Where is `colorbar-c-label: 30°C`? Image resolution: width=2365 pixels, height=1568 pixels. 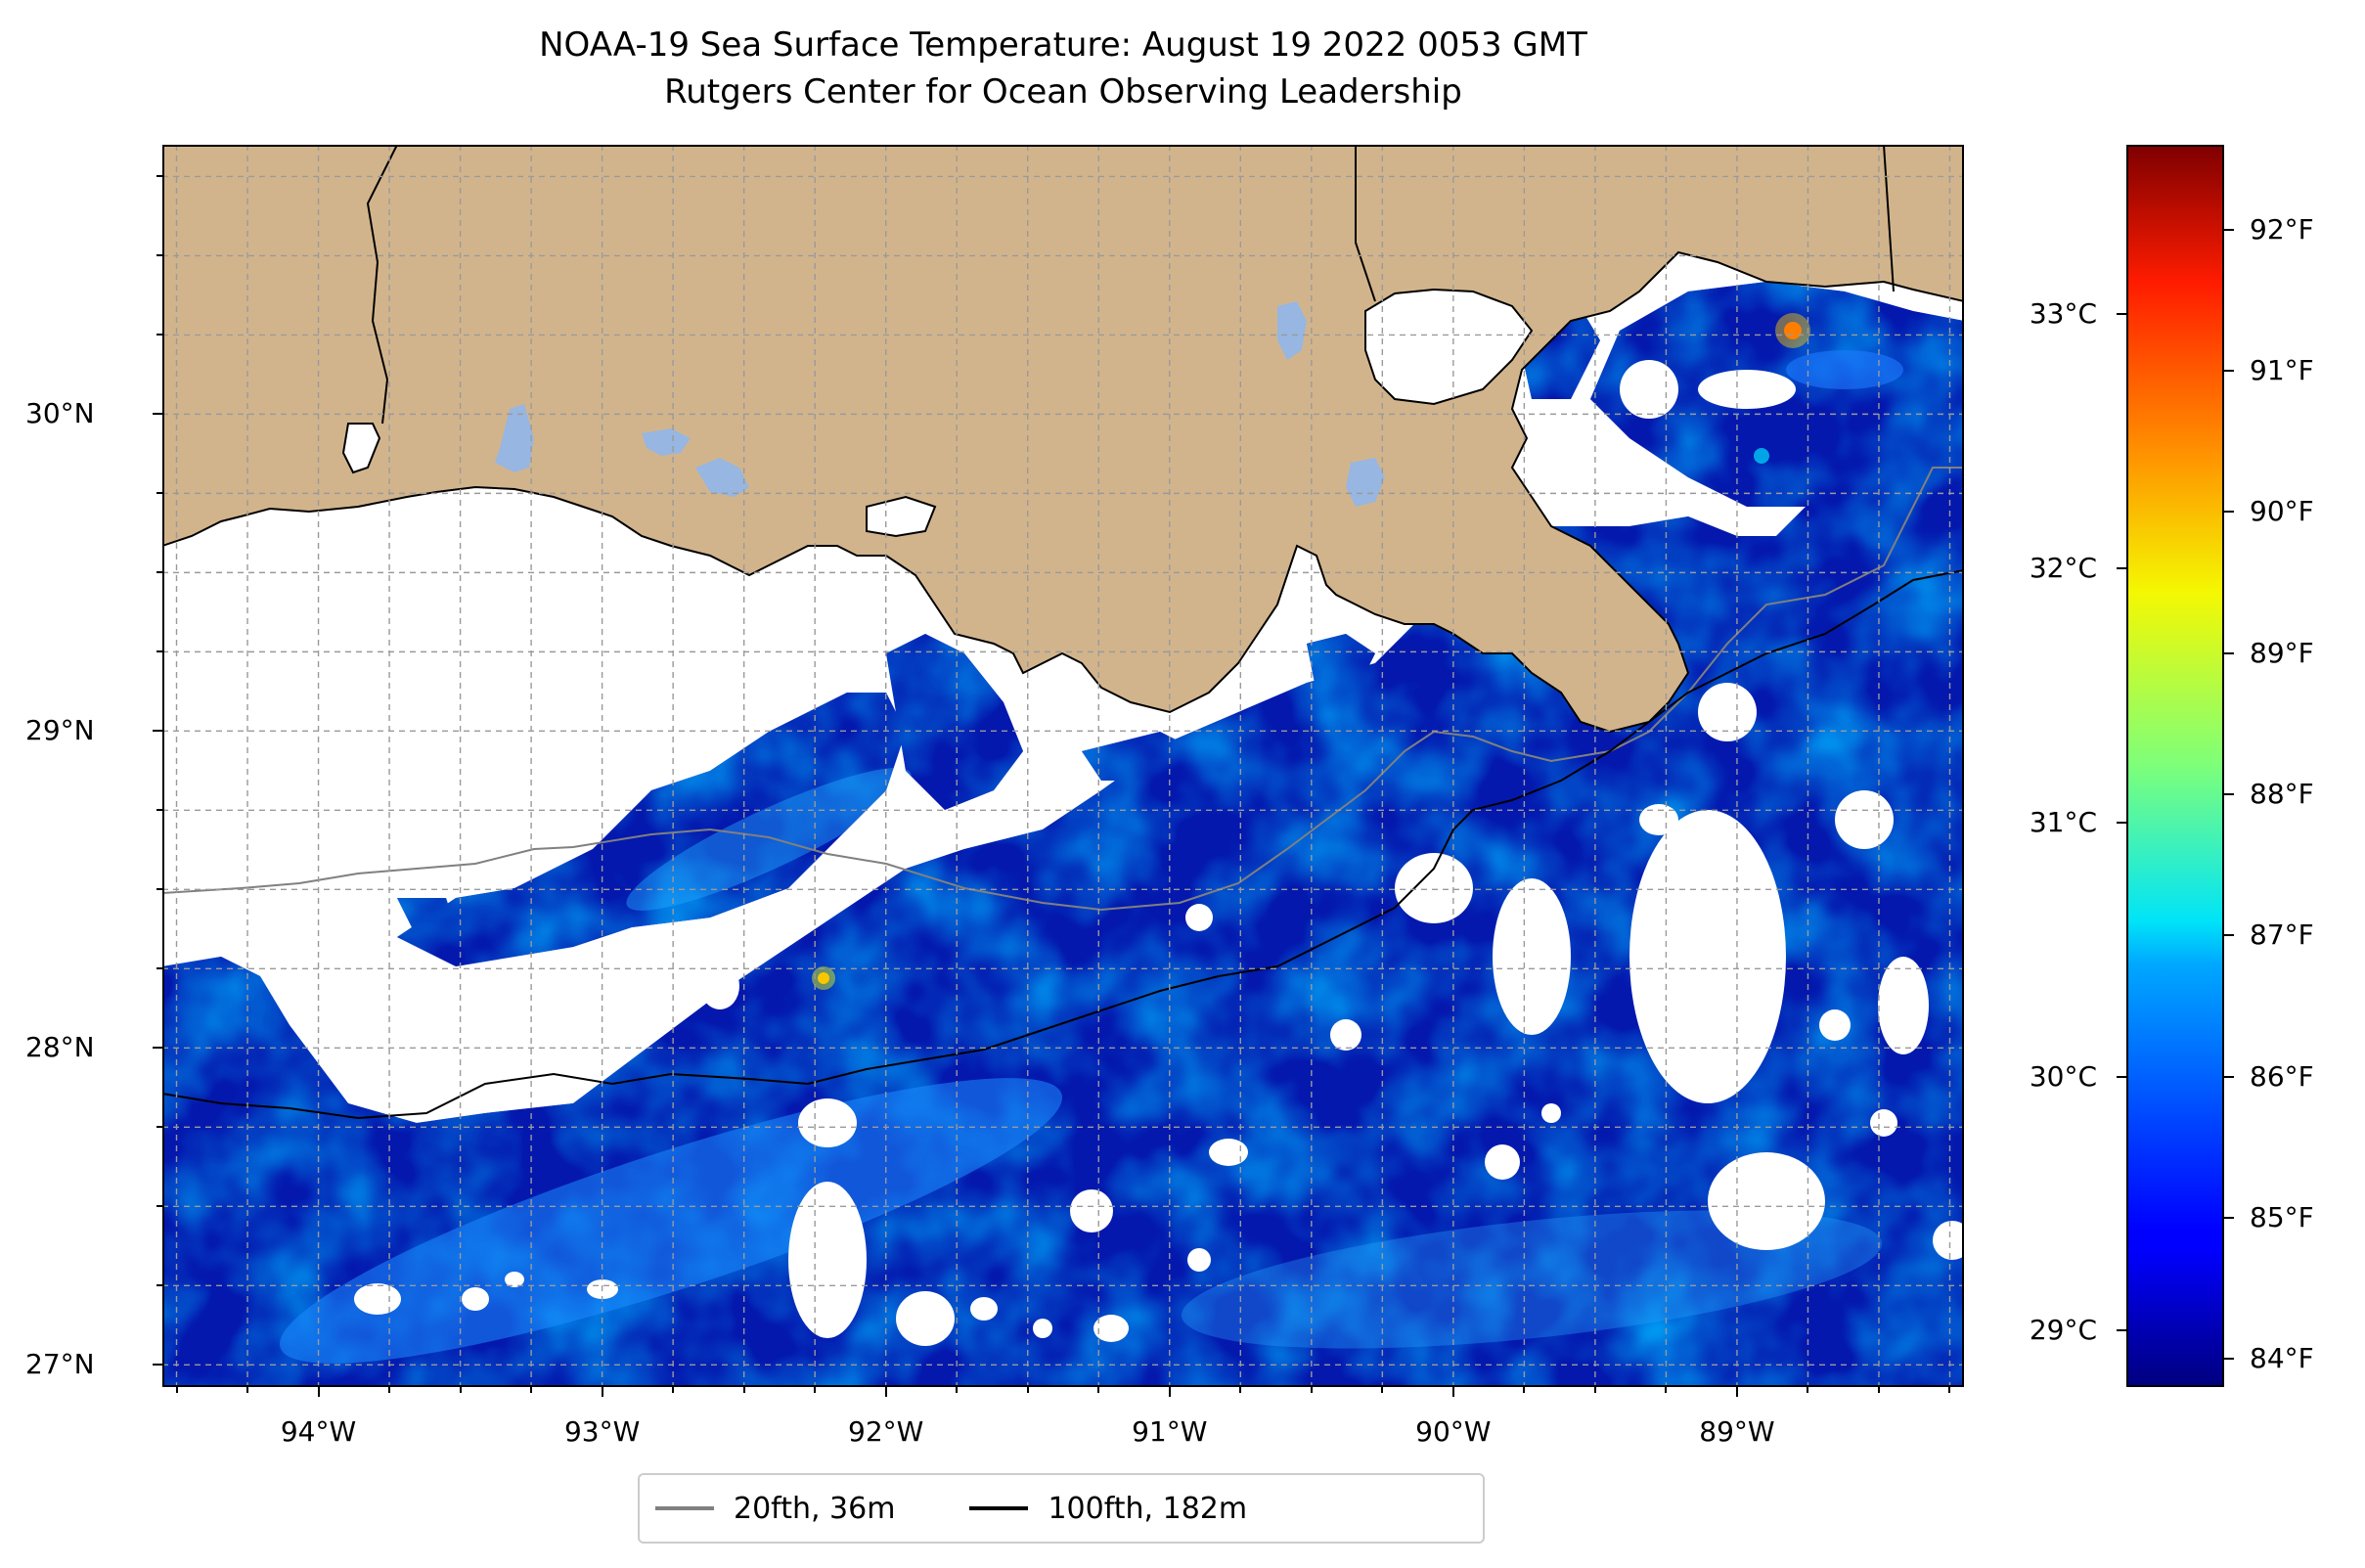 colorbar-c-label: 30°C is located at coordinates (2063, 1076).